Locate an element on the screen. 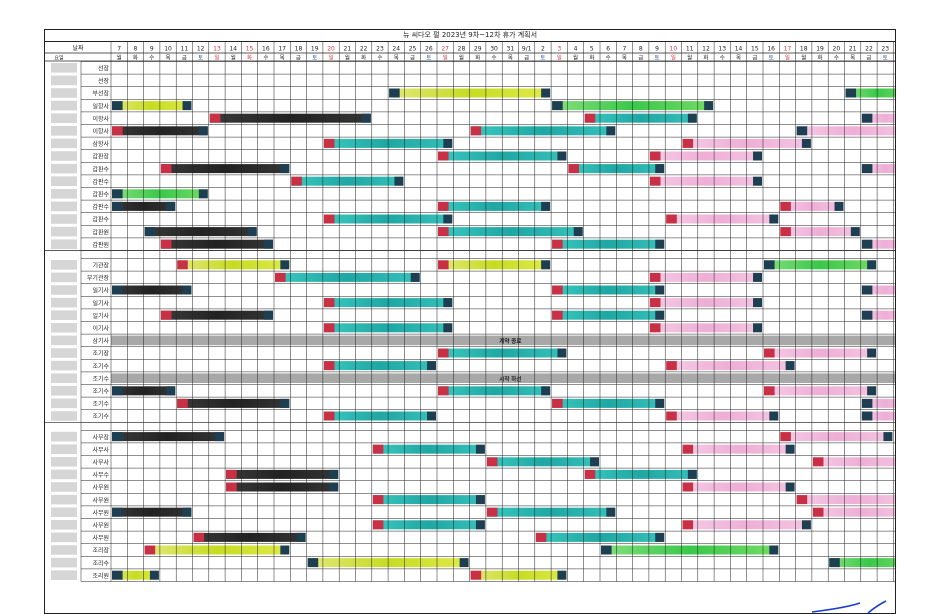  crew-role-label: 선장 is located at coordinates (104, 81).